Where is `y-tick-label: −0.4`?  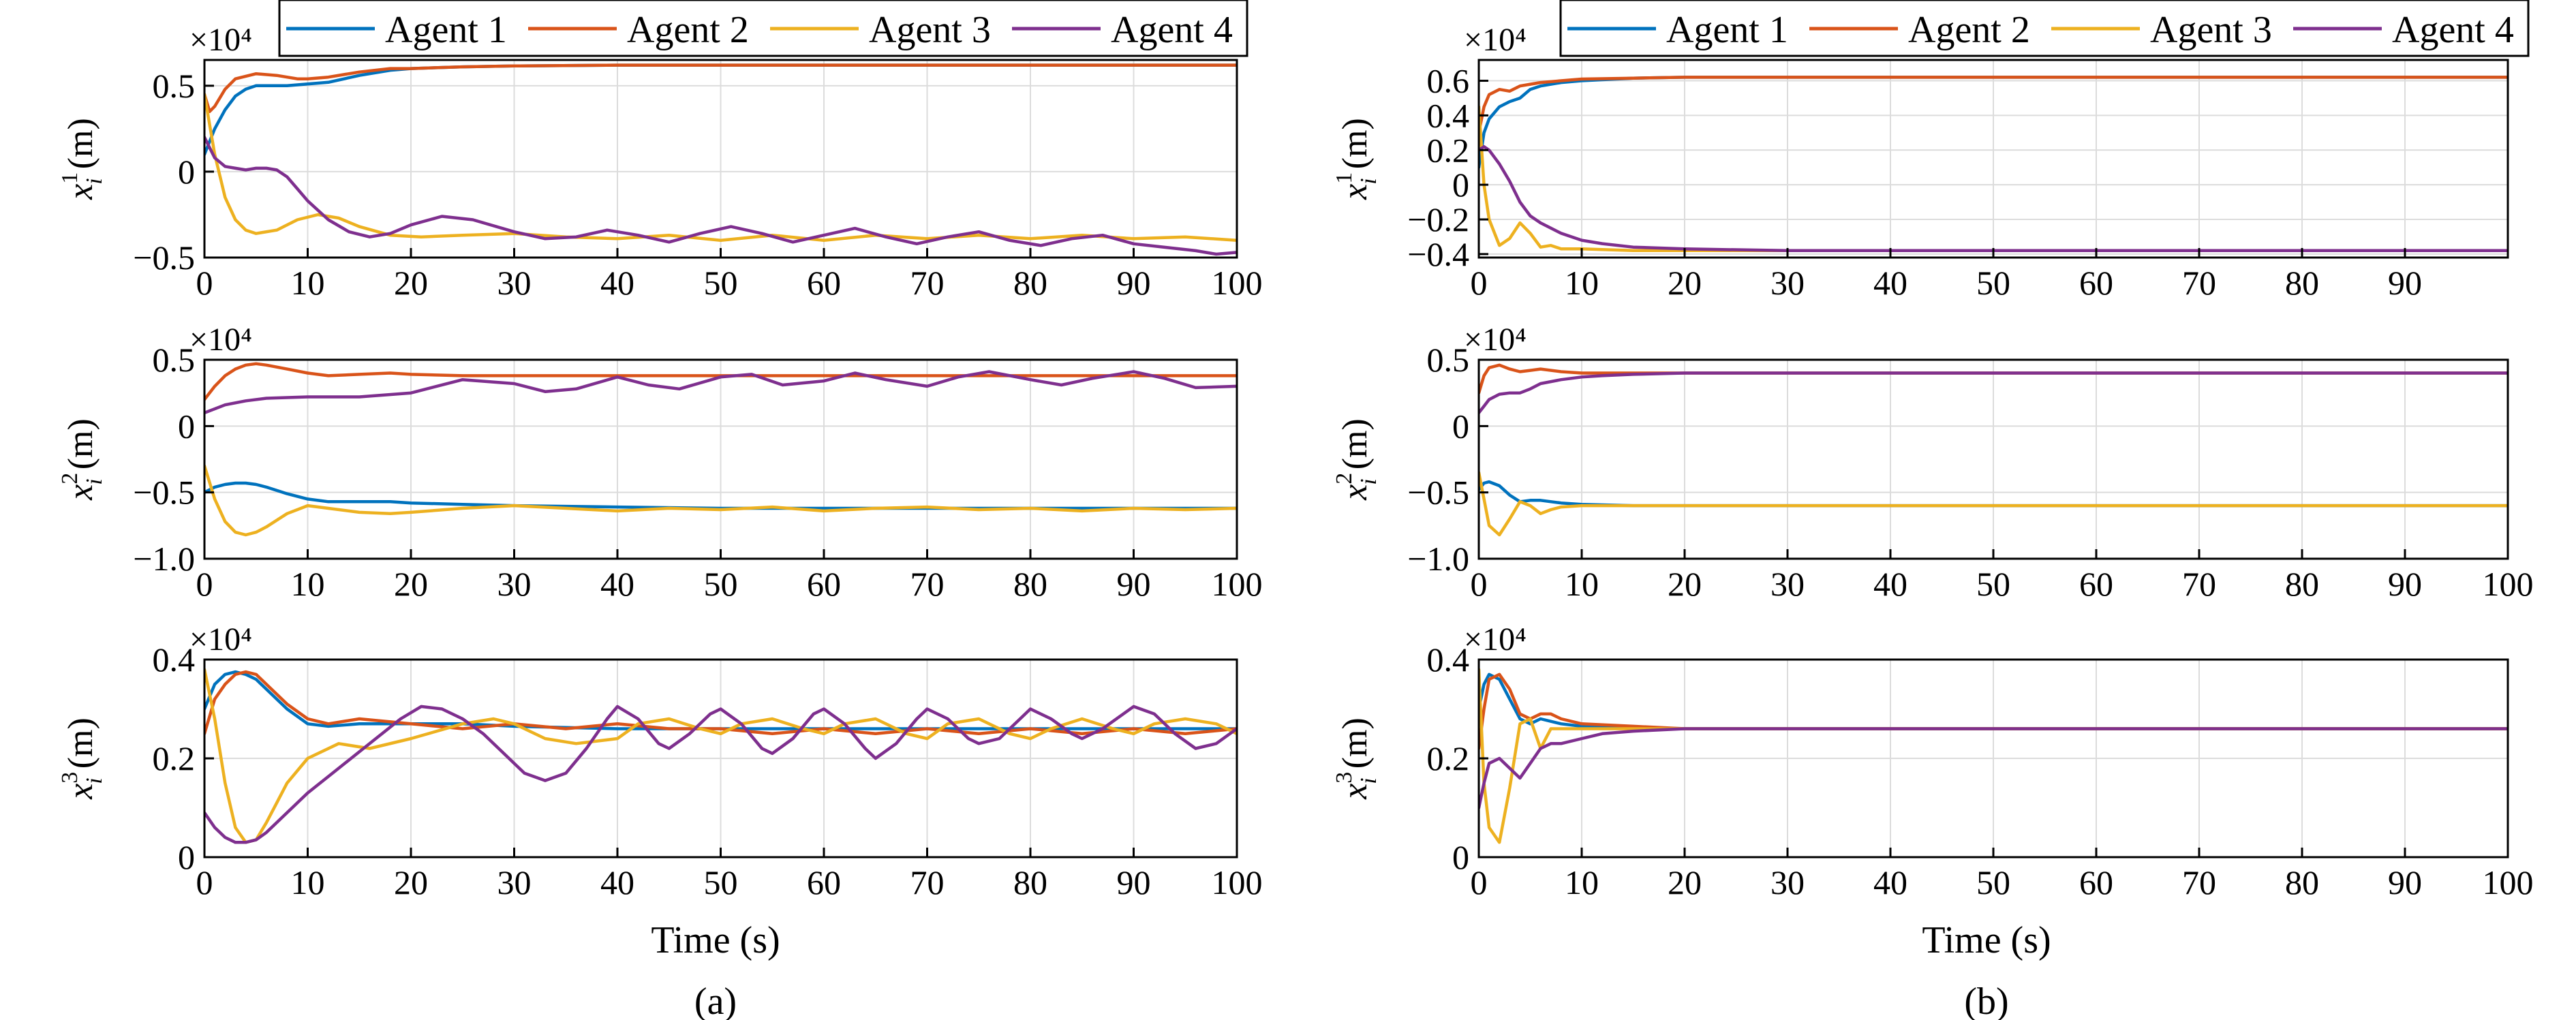 y-tick-label: −0.4 is located at coordinates (1438, 254).